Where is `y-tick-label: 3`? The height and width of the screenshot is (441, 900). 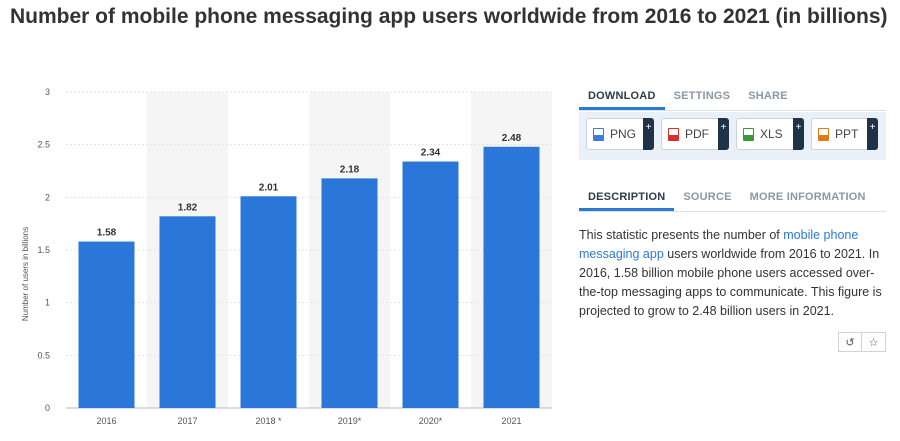 y-tick-label: 3 is located at coordinates (47, 92).